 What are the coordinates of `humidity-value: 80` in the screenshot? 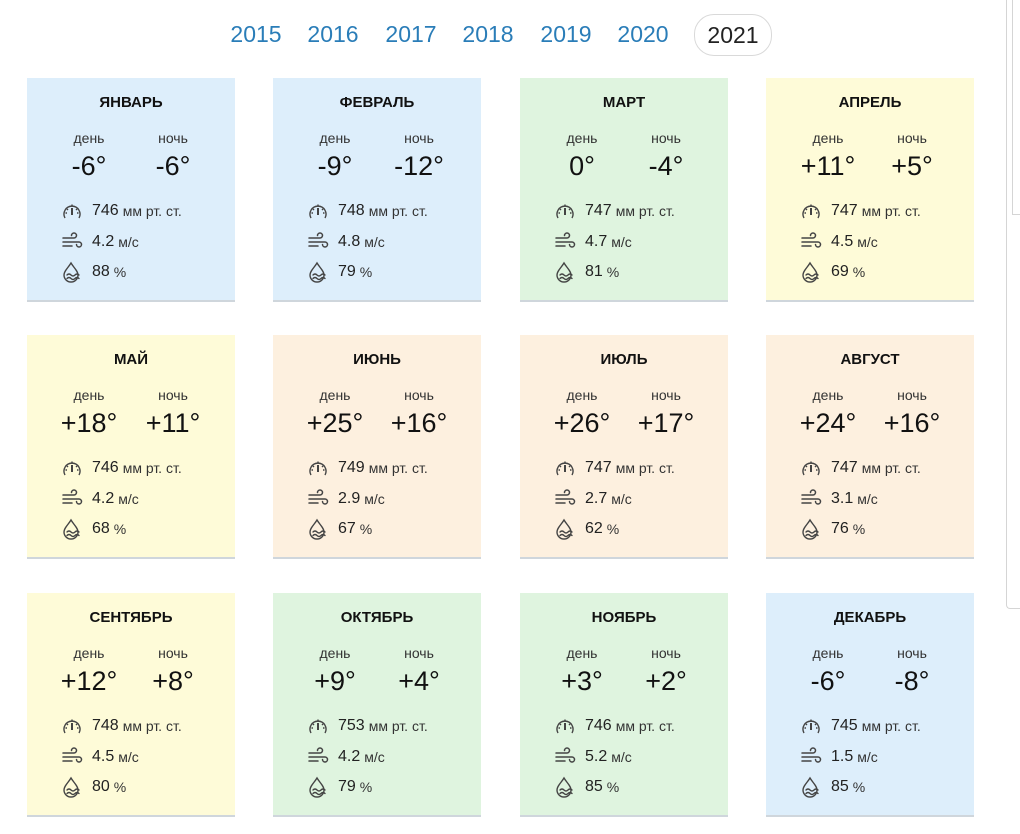 It's located at (101, 786).